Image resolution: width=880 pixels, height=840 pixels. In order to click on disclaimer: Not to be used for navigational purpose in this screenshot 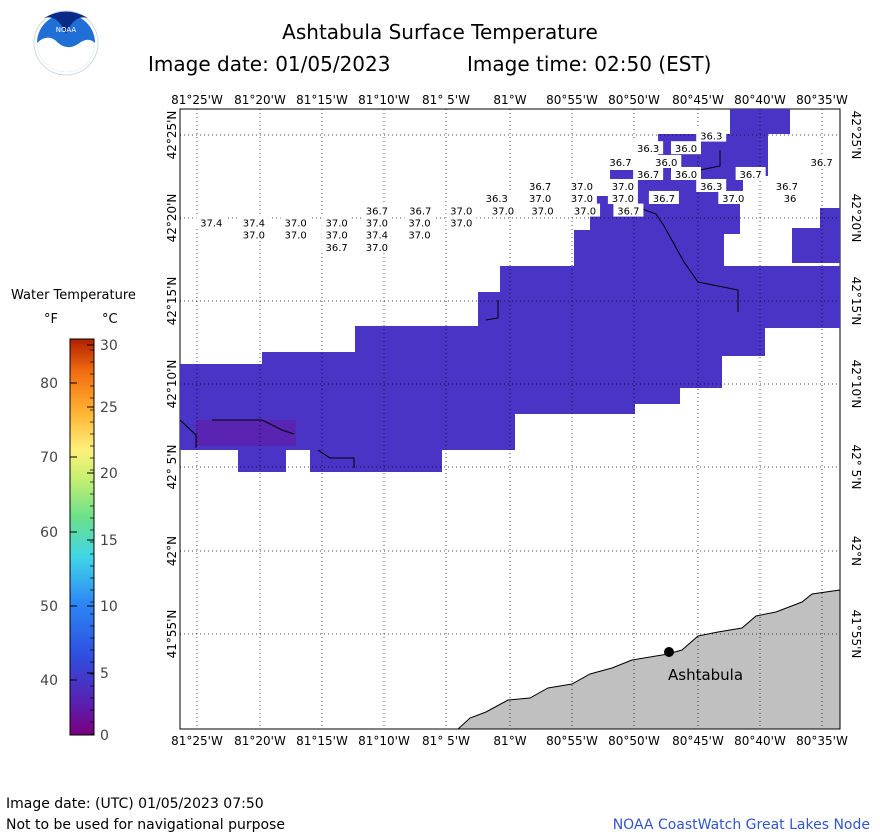, I will do `click(145, 825)`.